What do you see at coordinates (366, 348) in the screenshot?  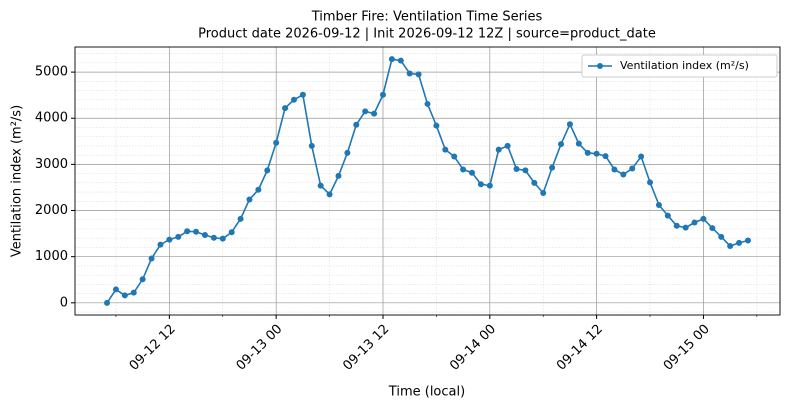 I see `x-tick-label: 09-13 12` at bounding box center [366, 348].